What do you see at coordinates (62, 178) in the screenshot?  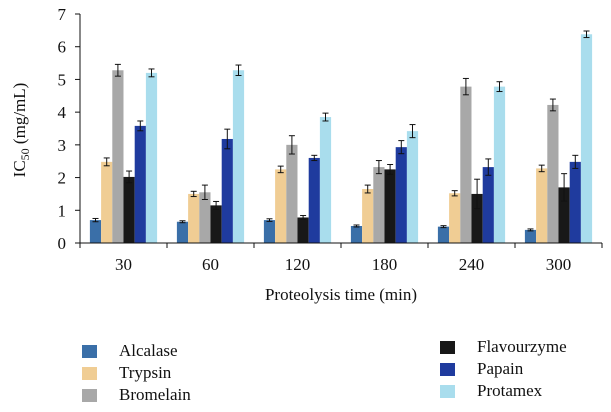 I see `y-tick-label: 2` at bounding box center [62, 178].